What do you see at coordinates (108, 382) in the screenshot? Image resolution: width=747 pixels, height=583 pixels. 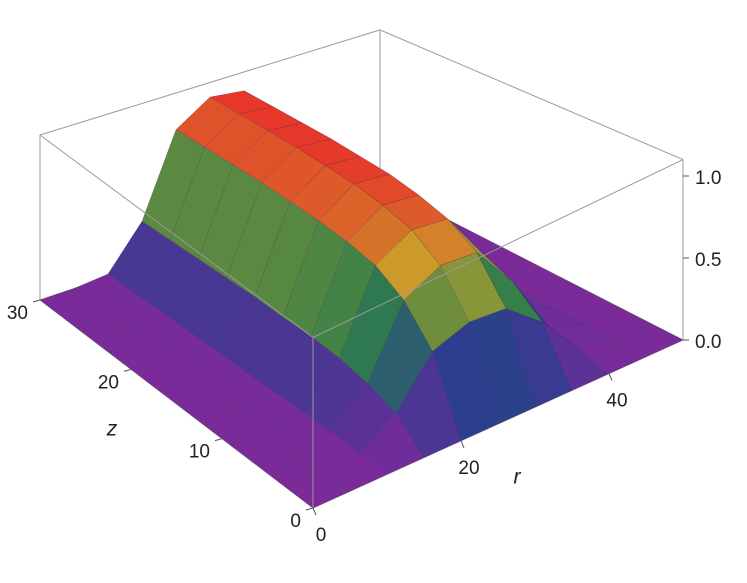 I see `y-tick-label: 20` at bounding box center [108, 382].